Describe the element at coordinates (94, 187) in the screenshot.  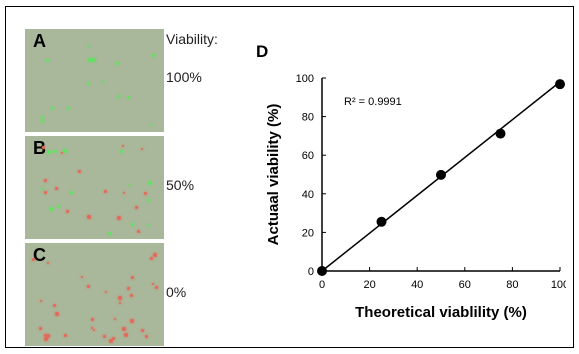
I see `micrograph-panel-b: B` at that location.